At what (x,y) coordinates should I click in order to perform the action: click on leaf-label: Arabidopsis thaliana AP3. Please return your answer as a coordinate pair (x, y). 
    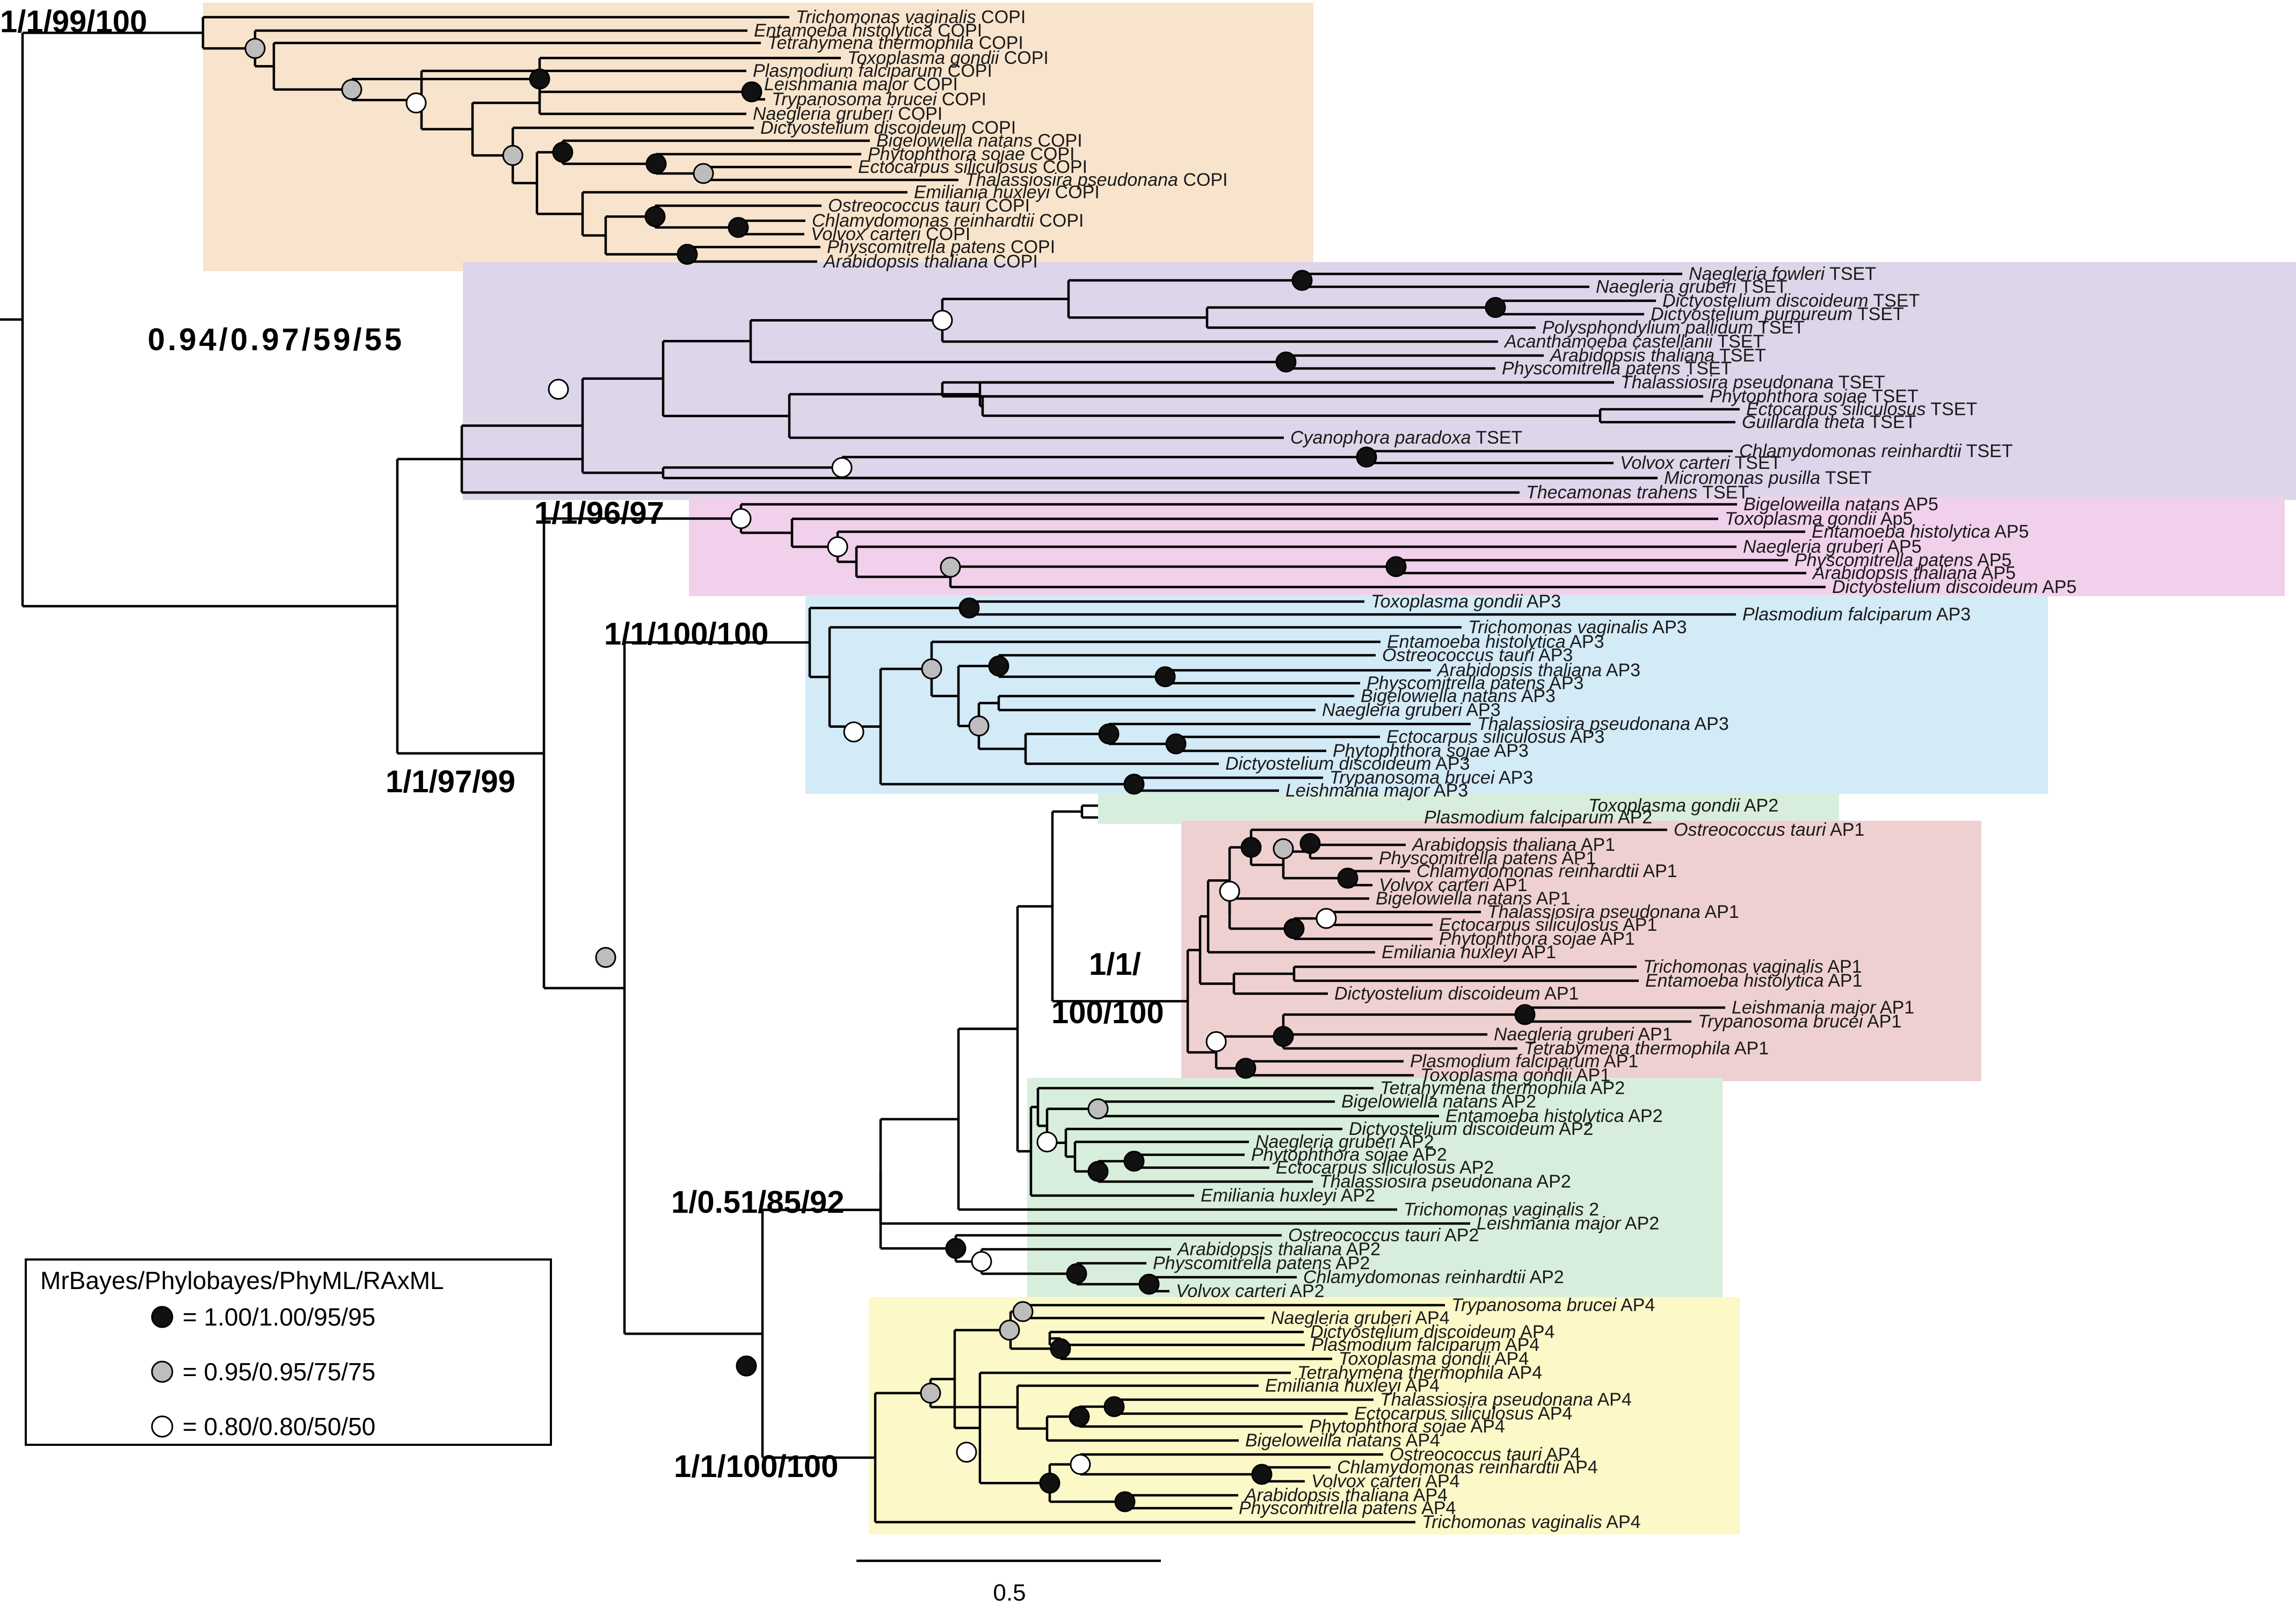
    Looking at the image, I should click on (1538, 670).